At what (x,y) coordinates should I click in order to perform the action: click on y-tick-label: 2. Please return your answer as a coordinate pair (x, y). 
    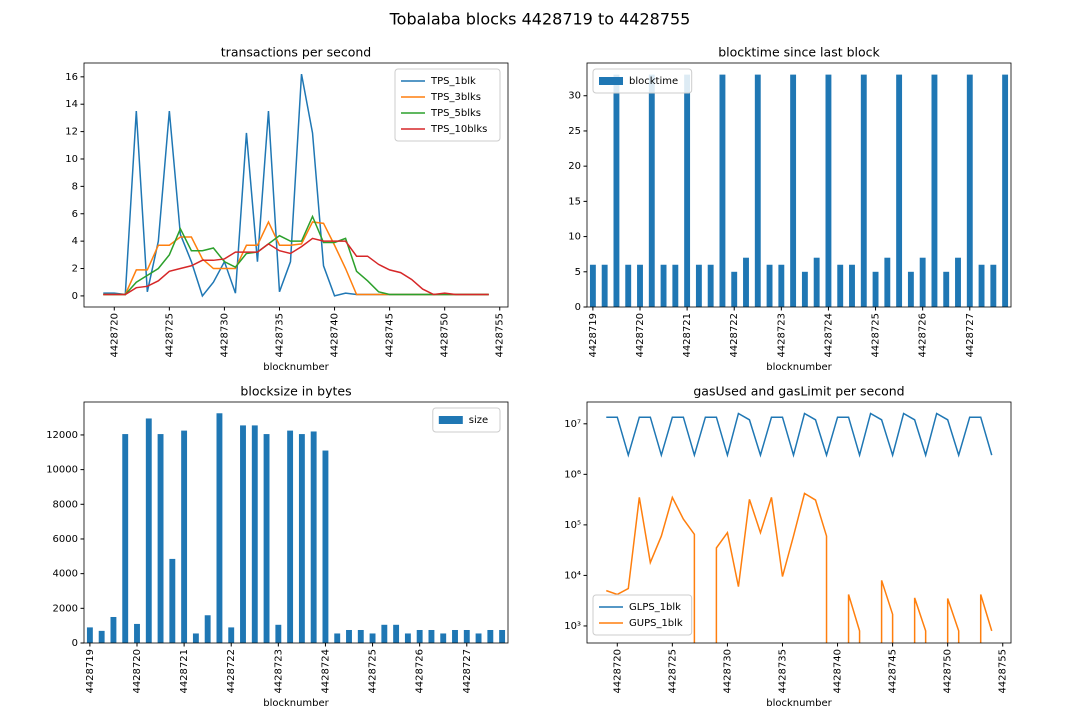
    Looking at the image, I should click on (75, 269).